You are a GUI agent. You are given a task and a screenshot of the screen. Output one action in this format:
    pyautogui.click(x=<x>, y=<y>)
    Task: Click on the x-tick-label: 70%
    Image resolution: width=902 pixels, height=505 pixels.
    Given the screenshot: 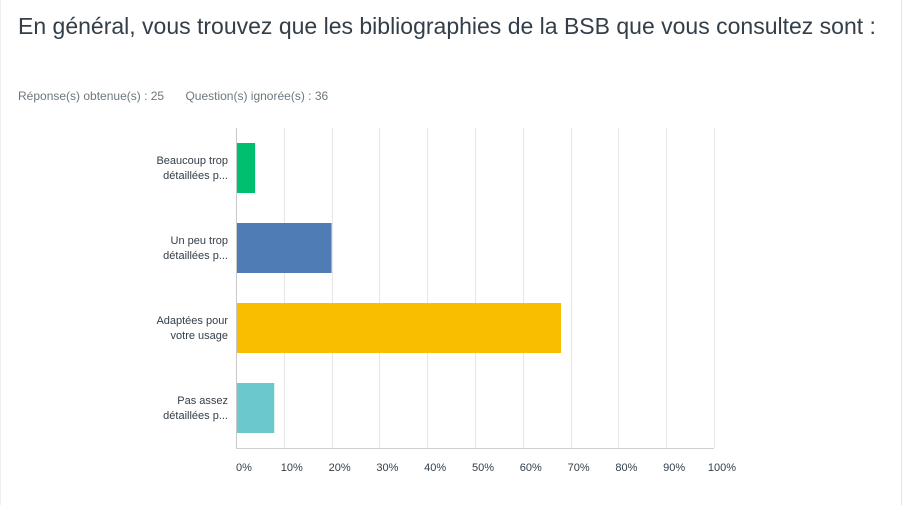 What is the action you would take?
    pyautogui.click(x=579, y=468)
    